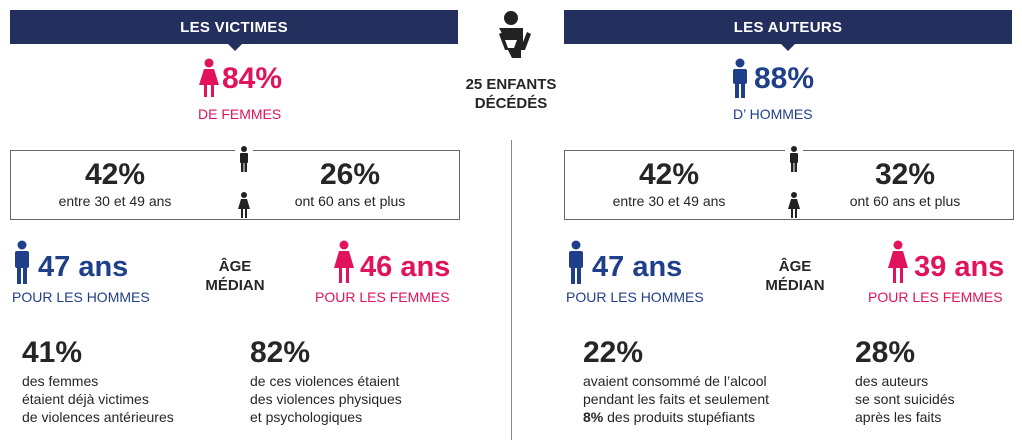  I want to click on dead-children-line1: 25 ENFANTS, so click(511, 84).